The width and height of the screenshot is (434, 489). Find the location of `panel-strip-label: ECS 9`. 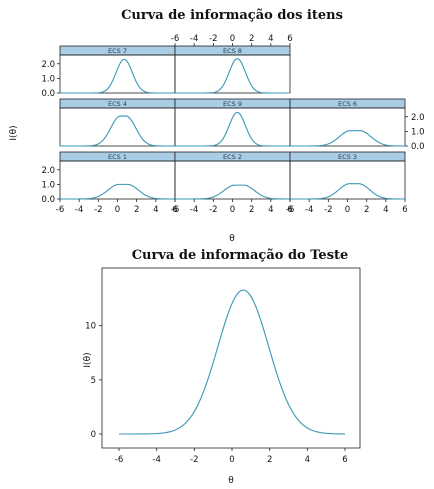

panel-strip-label: ECS 9 is located at coordinates (232, 104).